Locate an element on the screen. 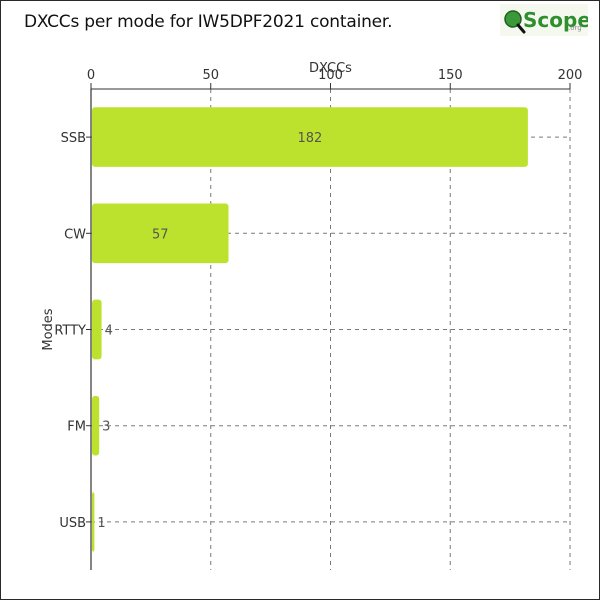  x-tick-label: 150 is located at coordinates (450, 75).